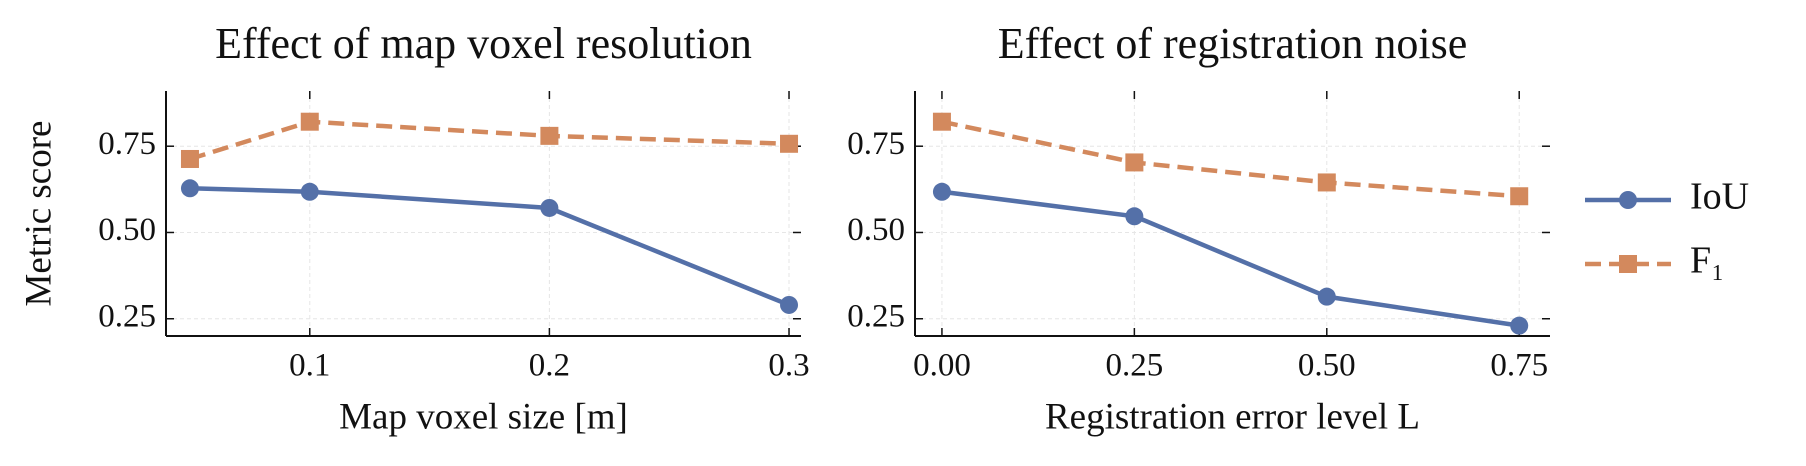  Describe the element at coordinates (1232, 416) in the screenshot. I see `x-axis-label: Registration error level L` at that location.